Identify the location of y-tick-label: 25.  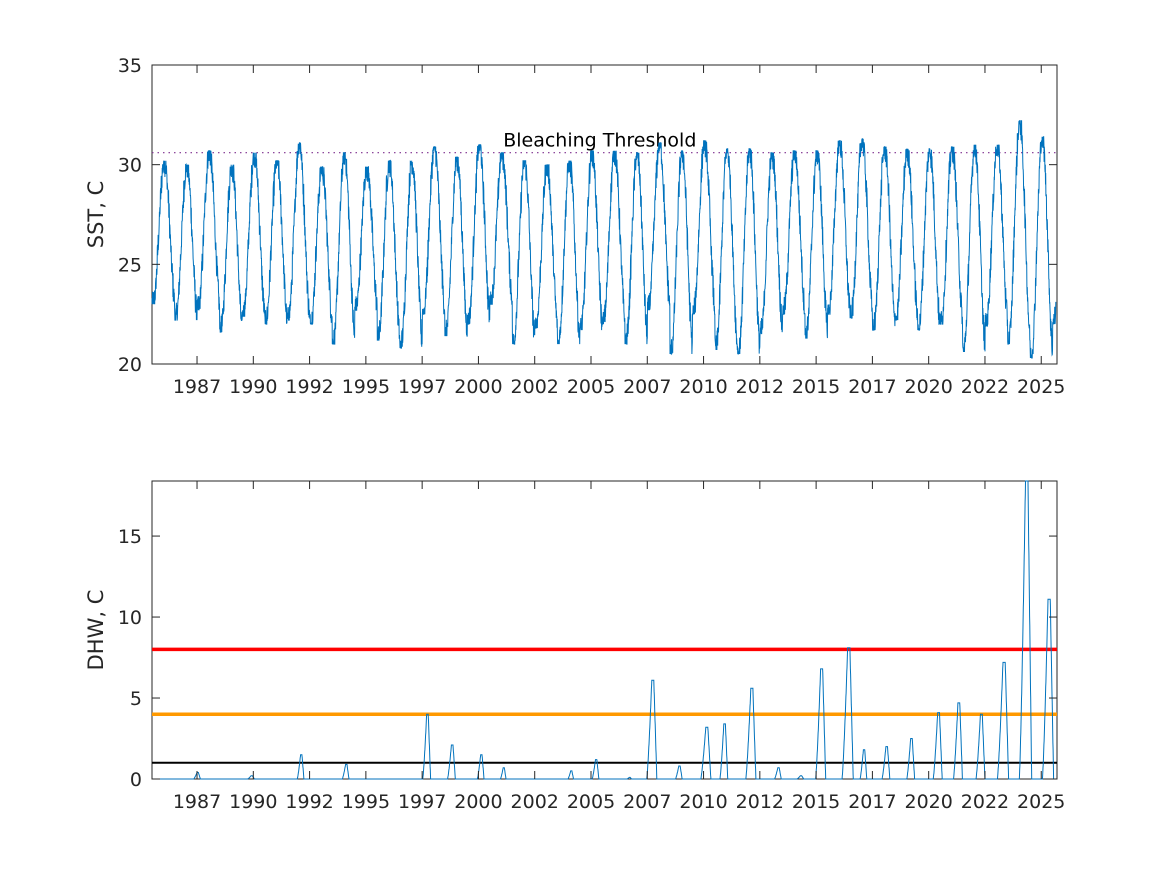
(130, 265).